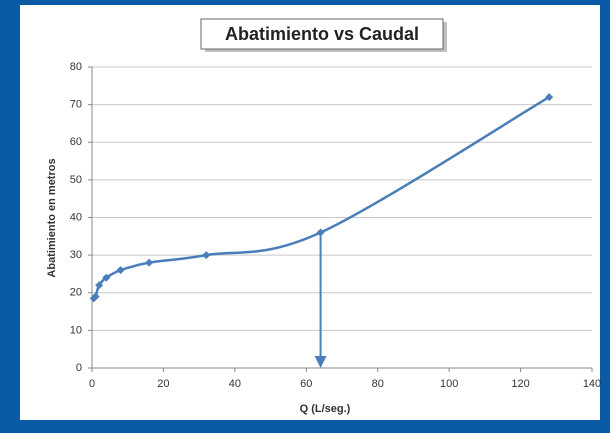 This screenshot has width=610, height=433. What do you see at coordinates (76, 67) in the screenshot?
I see `y-tick-label: 80` at bounding box center [76, 67].